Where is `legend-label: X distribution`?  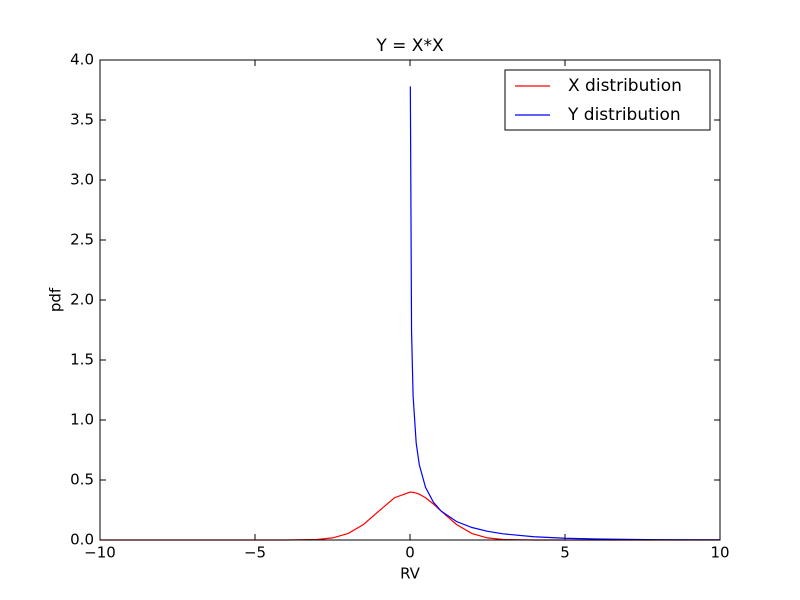 legend-label: X distribution is located at coordinates (625, 86).